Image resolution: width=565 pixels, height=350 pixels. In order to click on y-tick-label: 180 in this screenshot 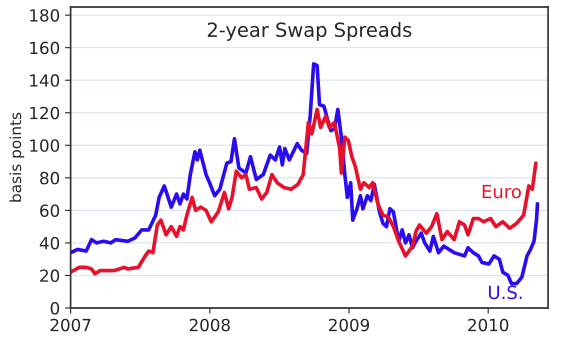, I will do `click(45, 15)`.